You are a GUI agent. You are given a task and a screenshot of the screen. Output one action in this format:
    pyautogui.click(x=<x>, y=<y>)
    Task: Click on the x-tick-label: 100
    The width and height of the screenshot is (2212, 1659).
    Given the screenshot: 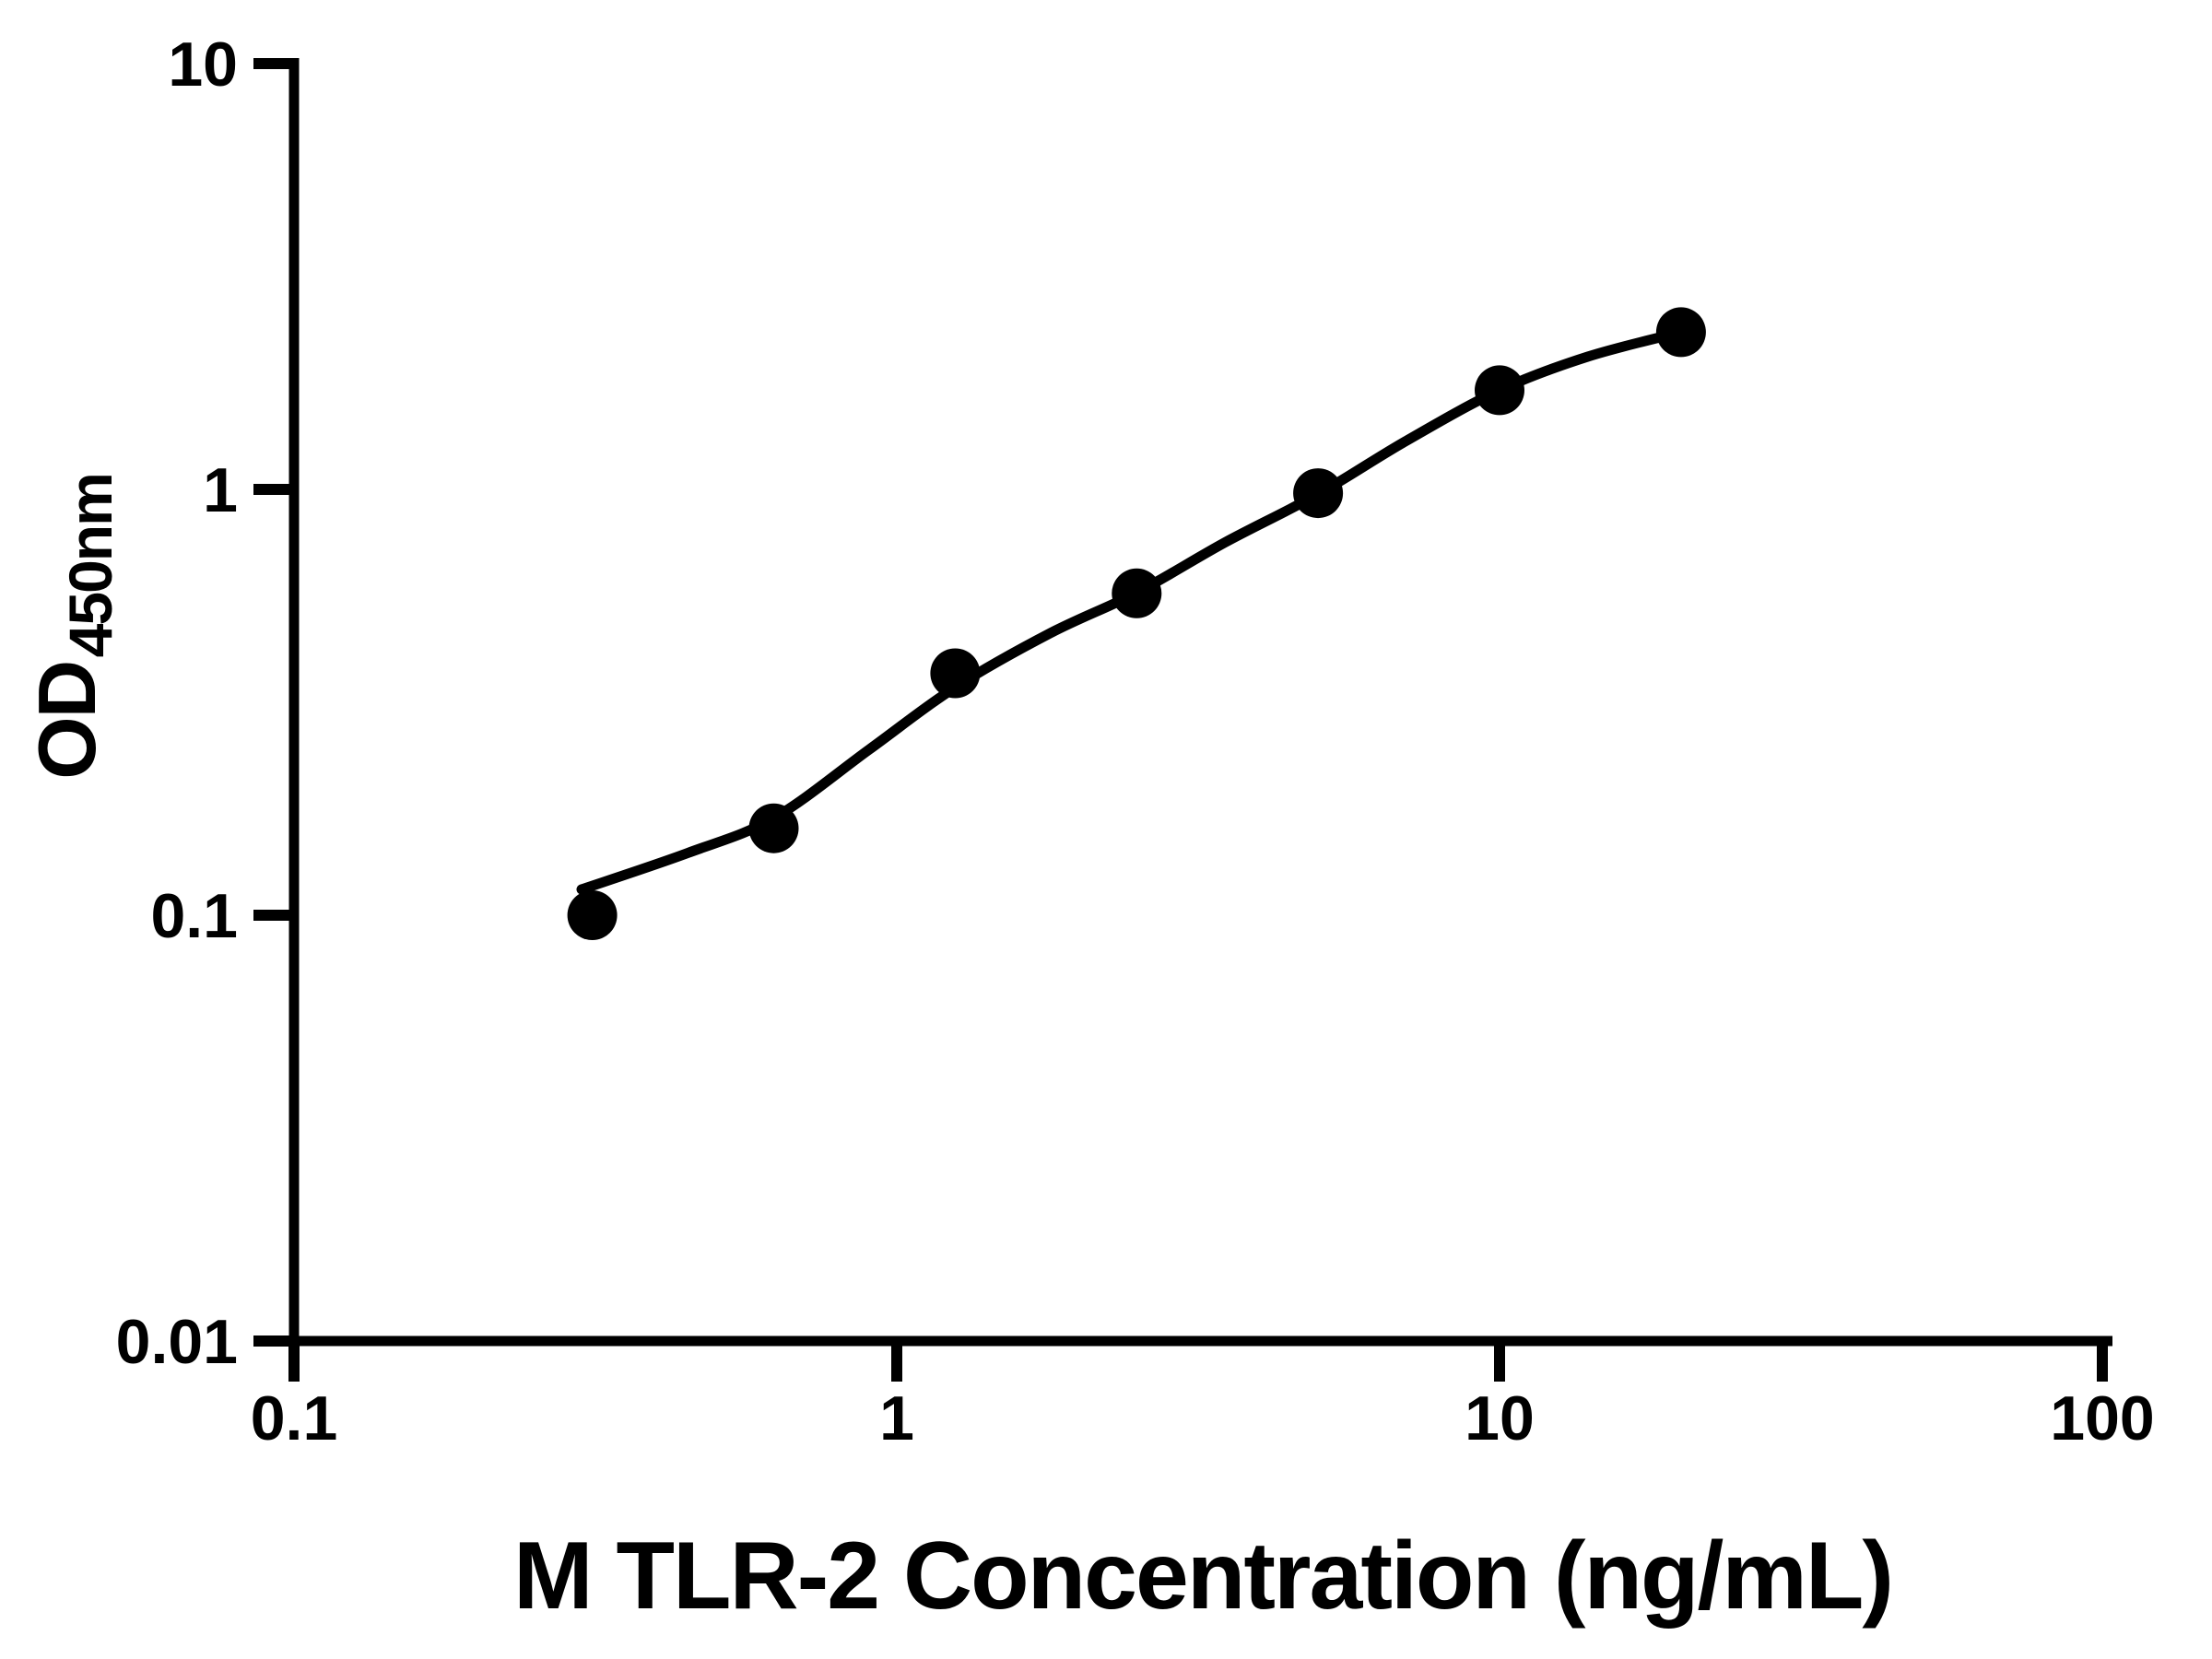 What is the action you would take?
    pyautogui.click(x=2102, y=1418)
    